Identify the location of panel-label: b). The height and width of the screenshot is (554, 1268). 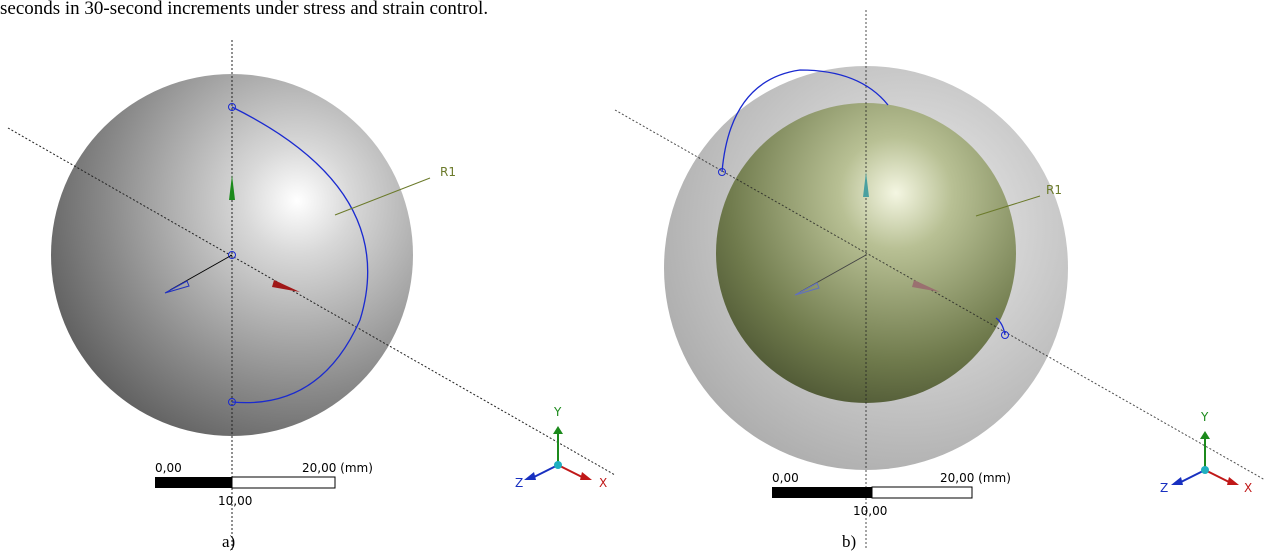
(849, 541).